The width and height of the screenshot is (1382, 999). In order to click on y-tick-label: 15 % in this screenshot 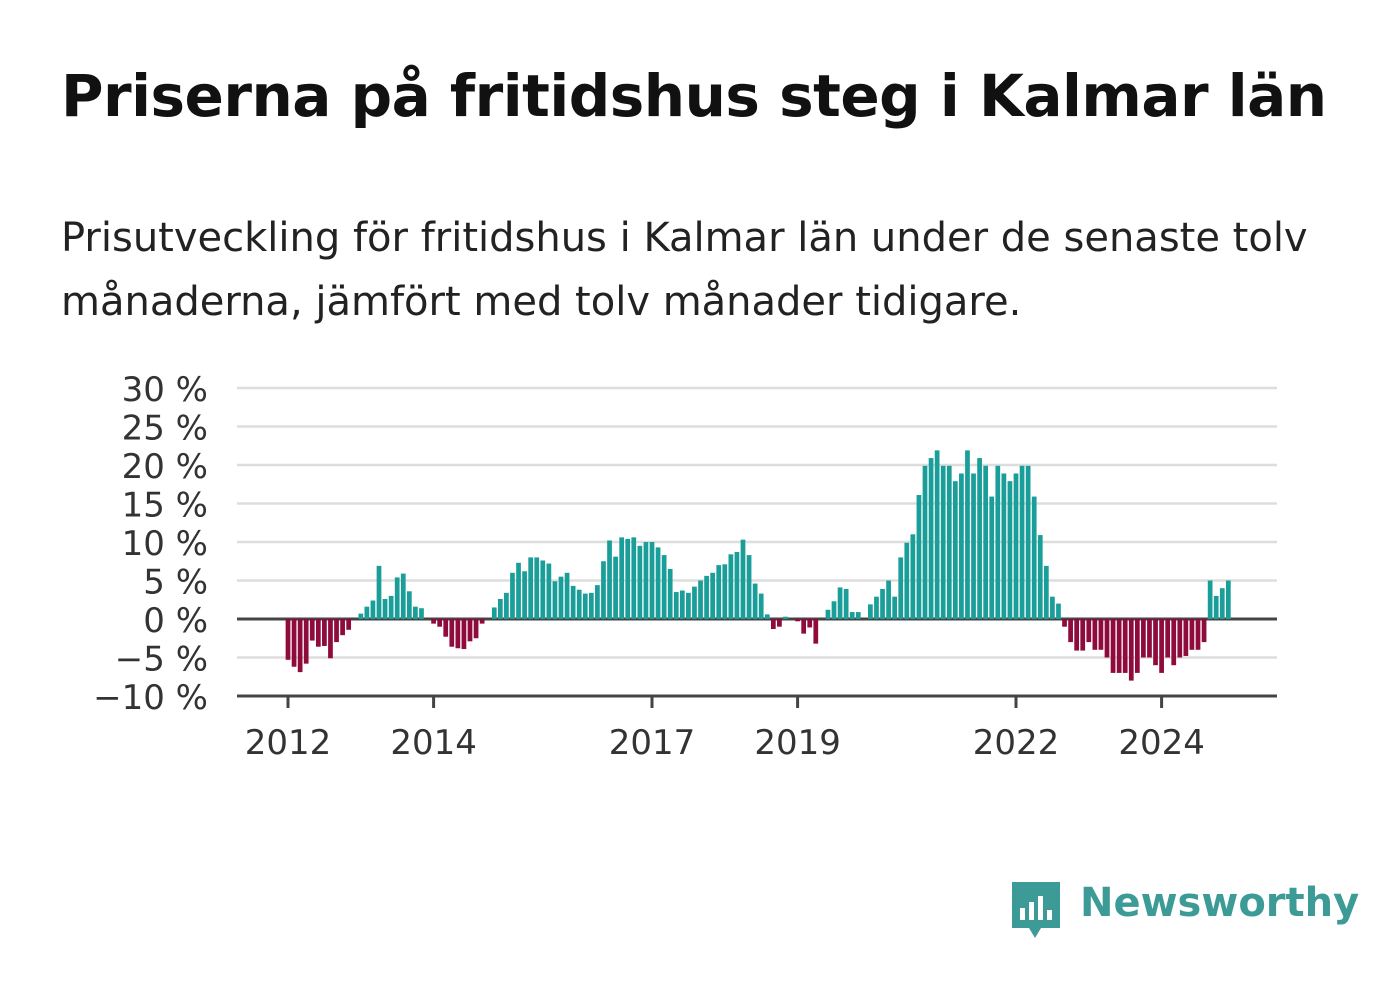, I will do `click(165, 506)`.